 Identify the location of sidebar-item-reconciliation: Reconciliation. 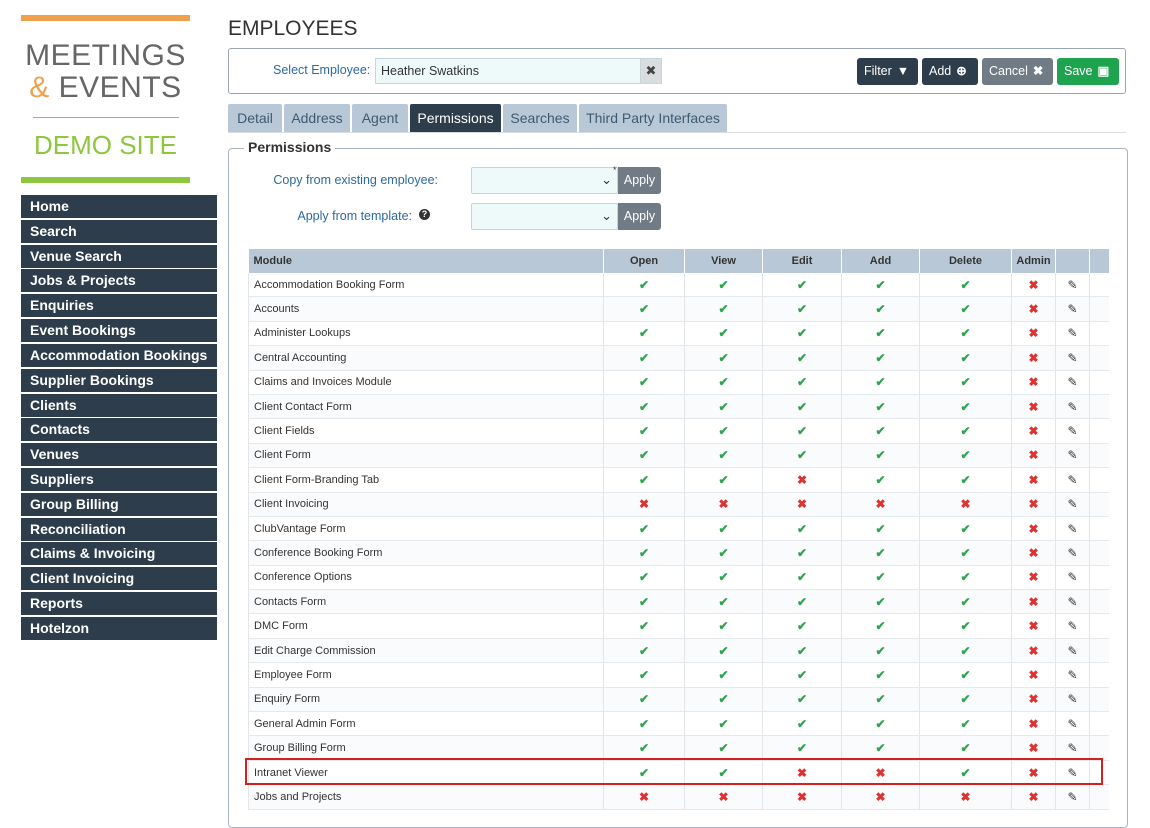
(119, 529).